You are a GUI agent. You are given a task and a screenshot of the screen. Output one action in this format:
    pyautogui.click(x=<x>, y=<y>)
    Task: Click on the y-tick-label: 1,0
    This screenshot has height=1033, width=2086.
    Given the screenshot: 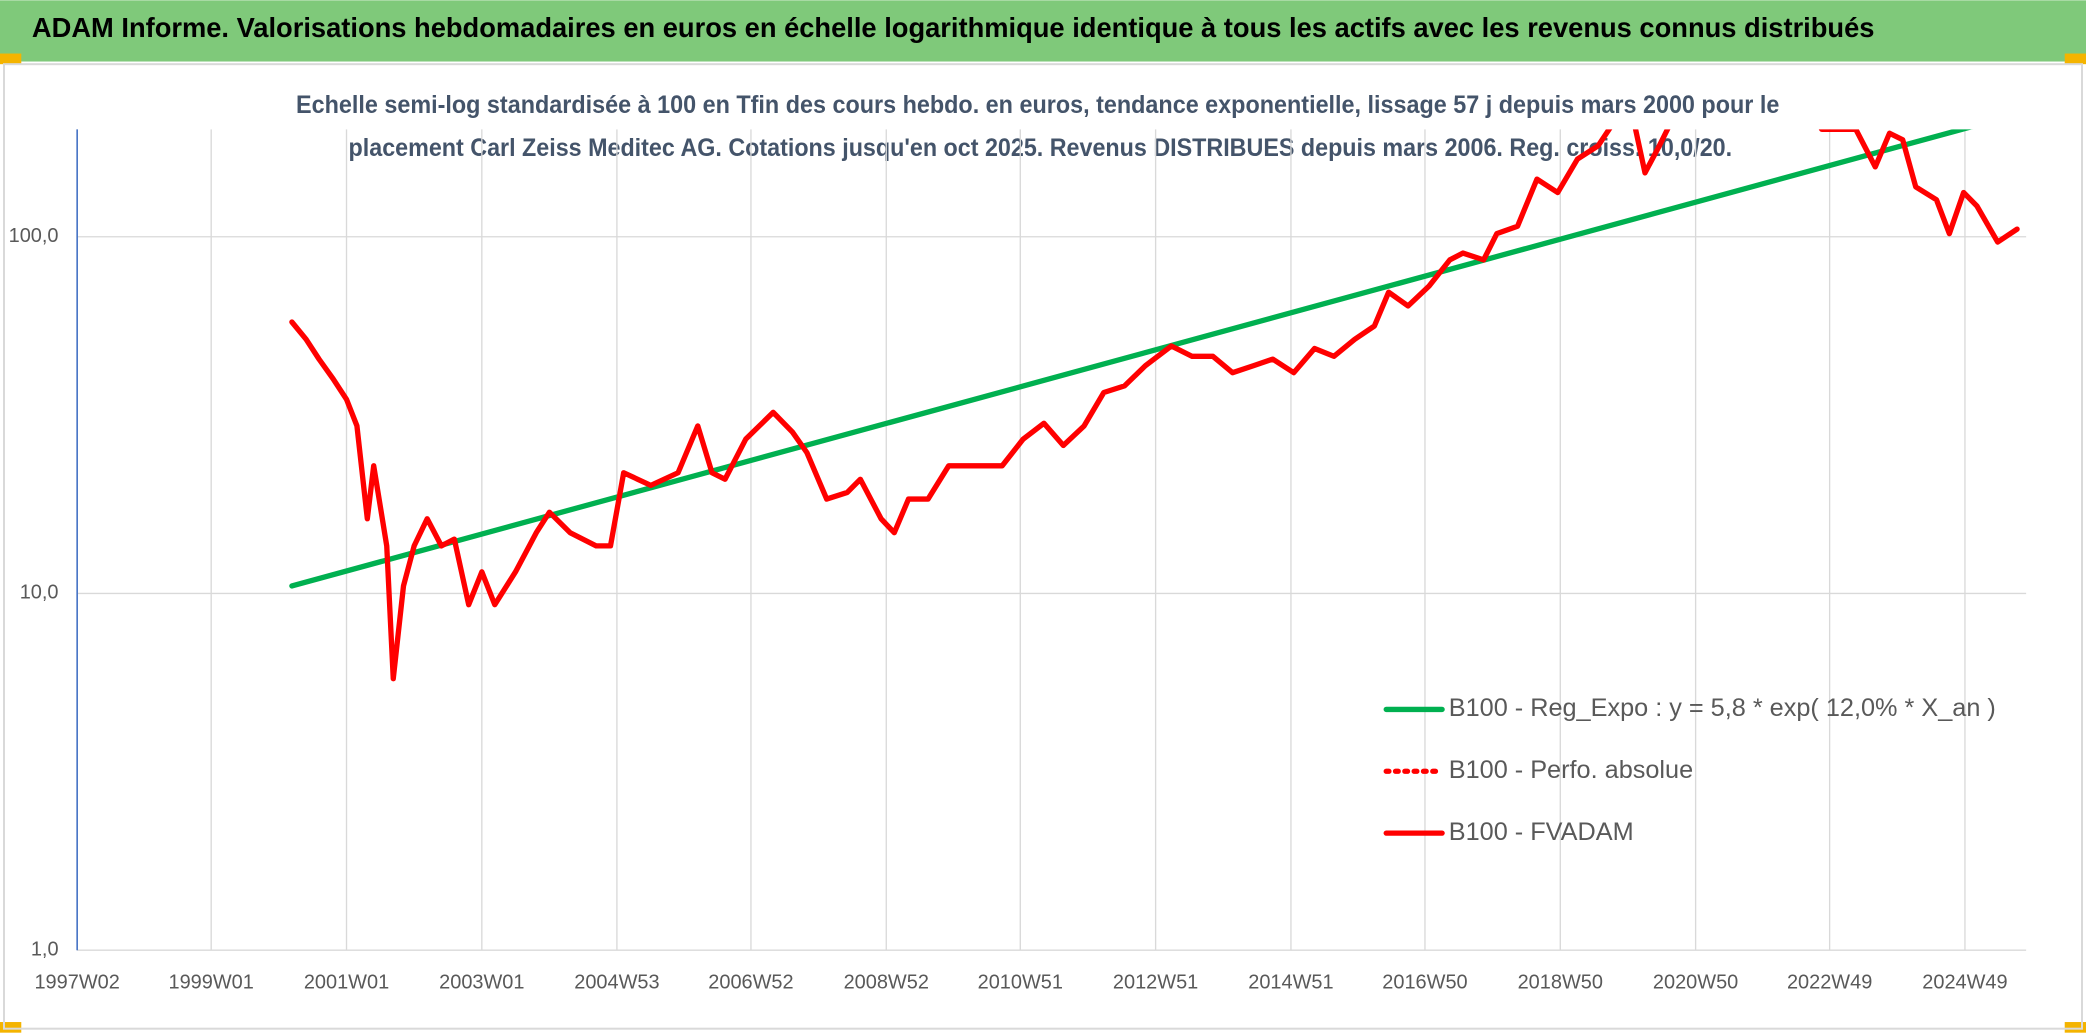 What is the action you would take?
    pyautogui.click(x=45, y=949)
    